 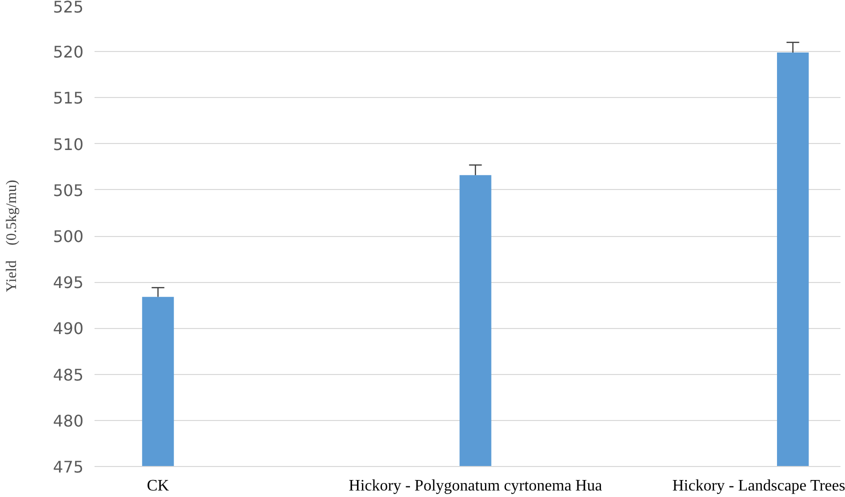 What do you see at coordinates (68, 328) in the screenshot?
I see `y-tick-label: 490` at bounding box center [68, 328].